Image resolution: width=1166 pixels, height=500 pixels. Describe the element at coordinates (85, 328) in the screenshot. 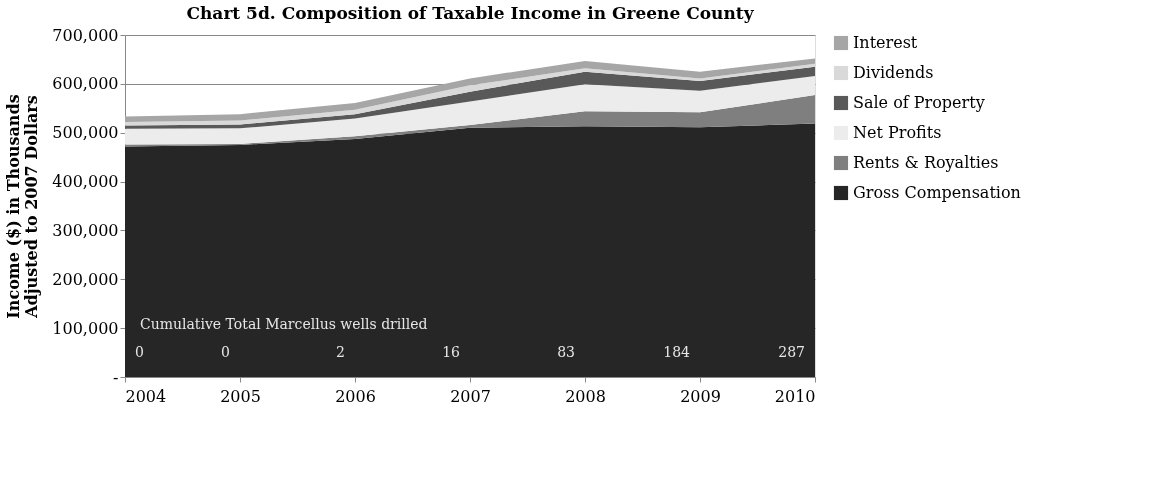

I see `y-tick-label: 100,000` at that location.